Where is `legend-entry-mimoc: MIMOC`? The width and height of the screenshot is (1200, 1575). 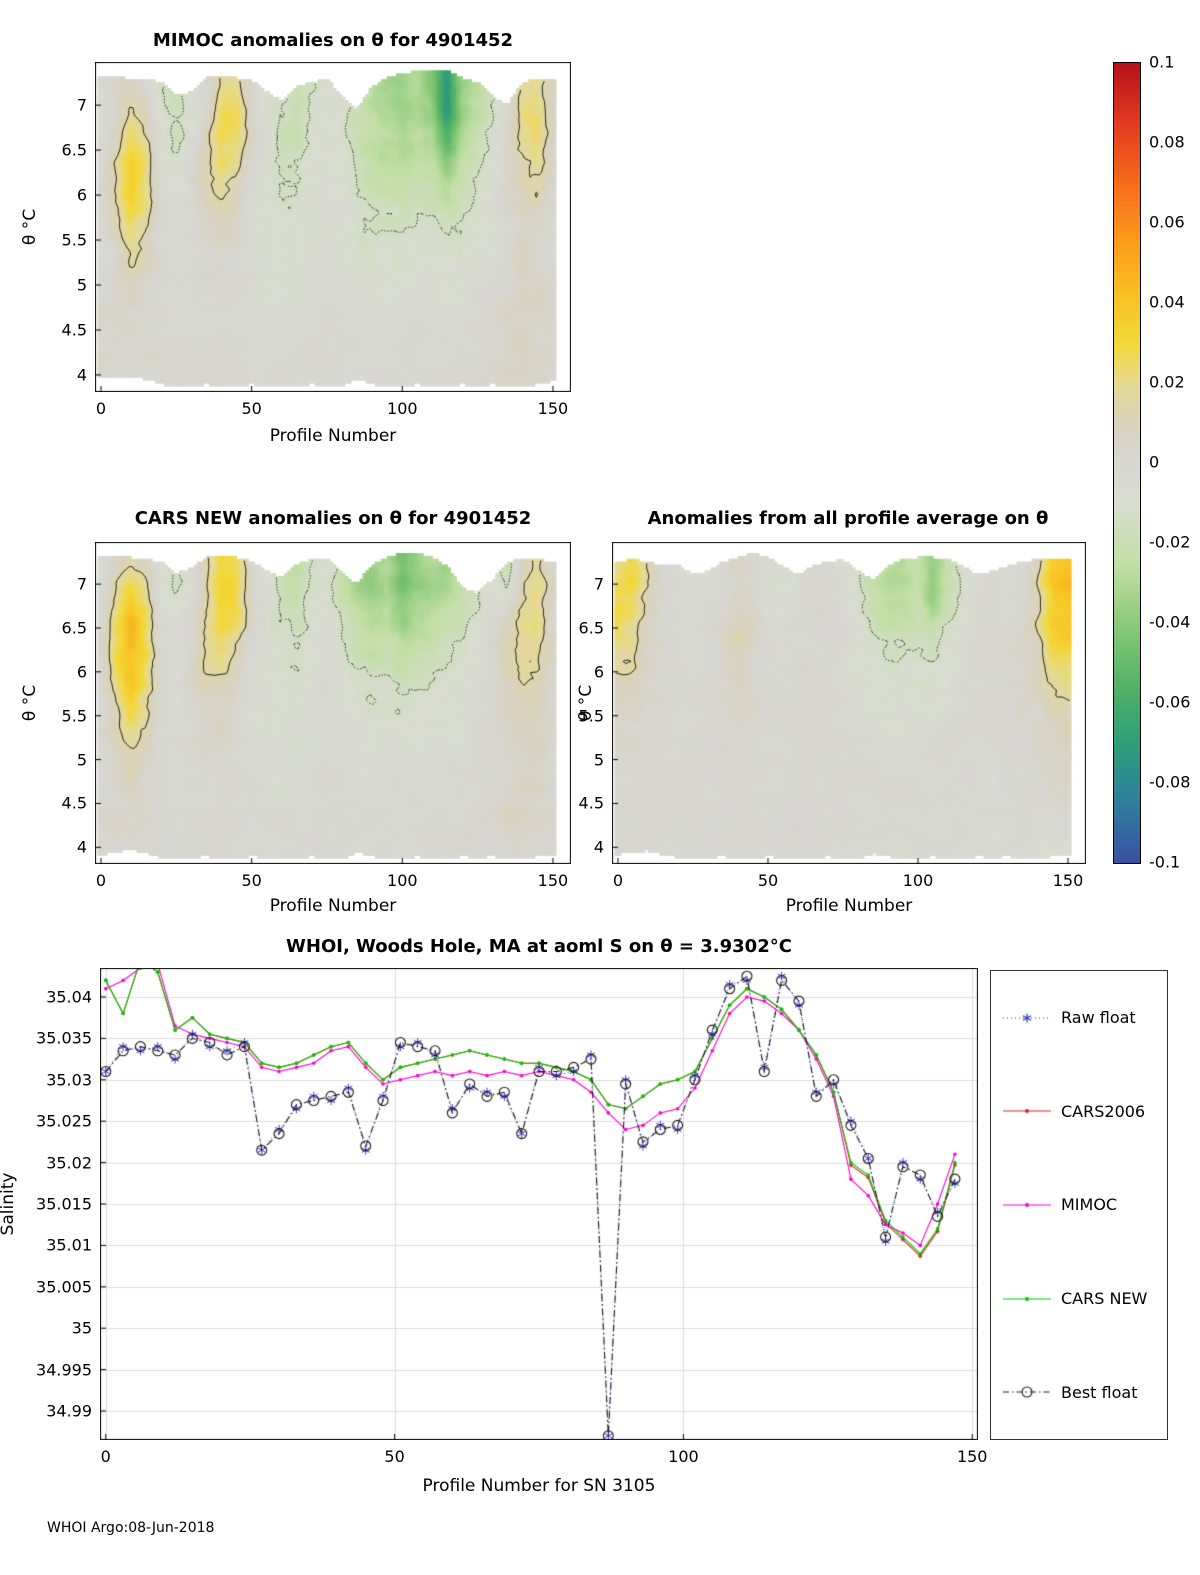
legend-entry-mimoc: MIMOC is located at coordinates (1084, 1204).